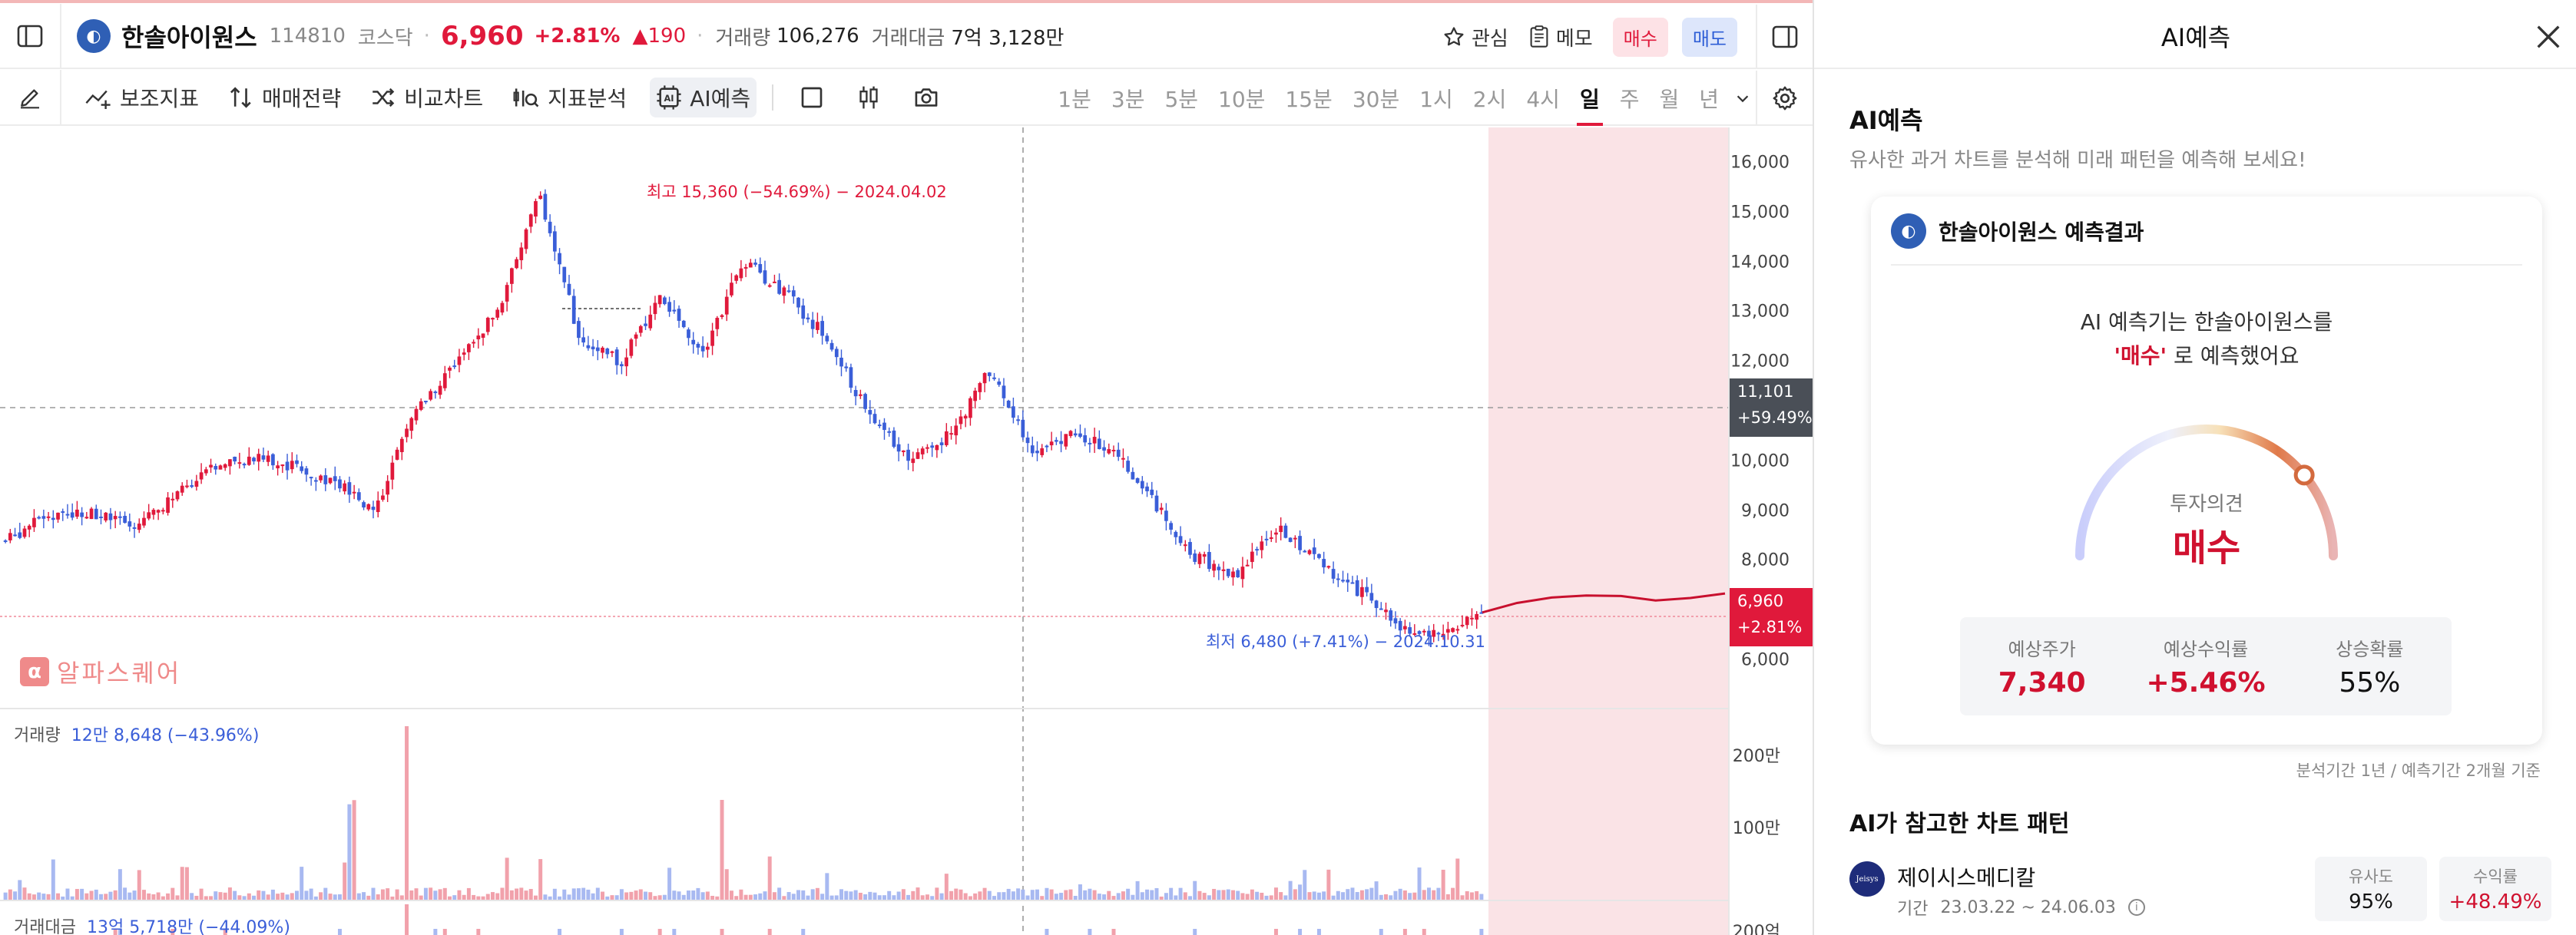  What do you see at coordinates (1128, 99) in the screenshot?
I see `period-tab: 3분` at bounding box center [1128, 99].